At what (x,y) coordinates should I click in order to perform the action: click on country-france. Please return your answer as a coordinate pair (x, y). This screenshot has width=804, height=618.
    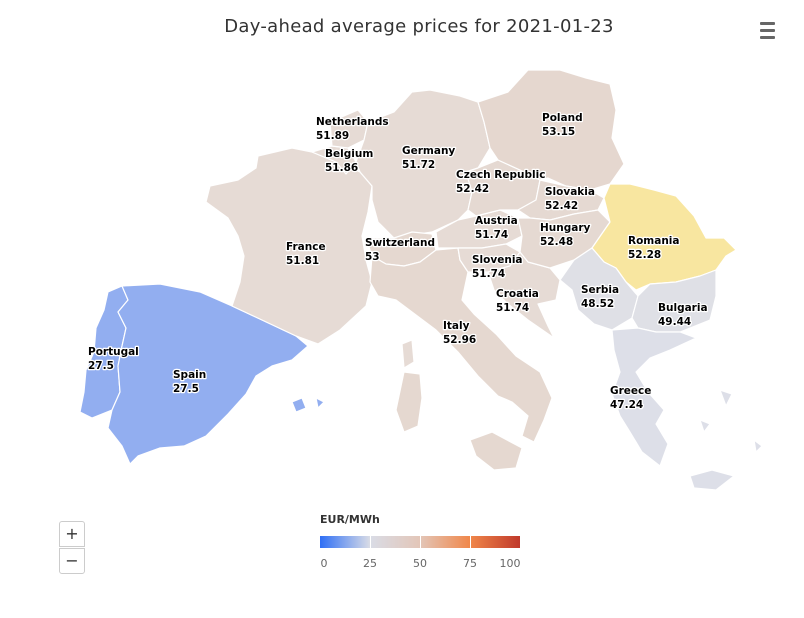
    Looking at the image, I should click on (310, 258).